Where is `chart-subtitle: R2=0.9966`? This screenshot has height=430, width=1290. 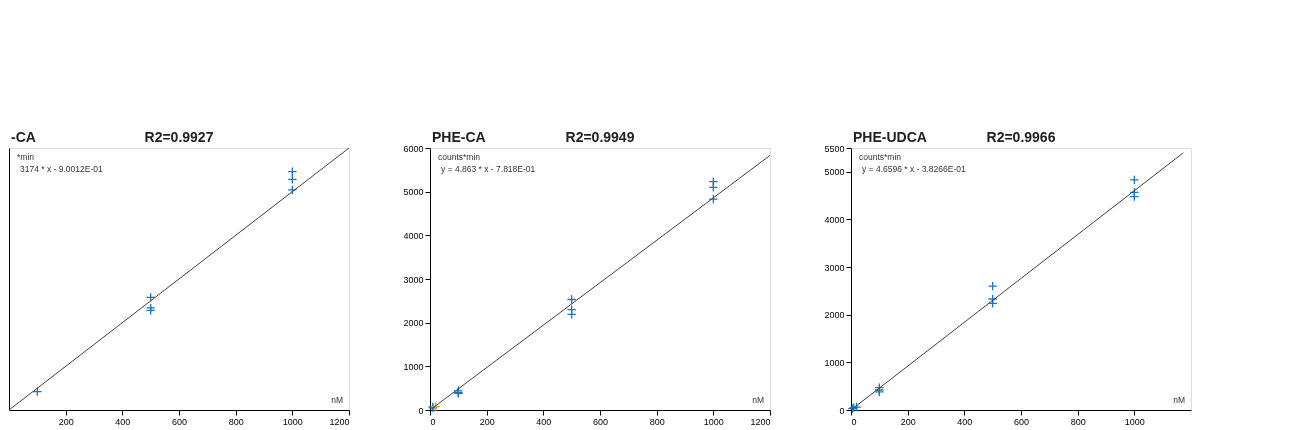
chart-subtitle: R2=0.9966 is located at coordinates (1021, 137).